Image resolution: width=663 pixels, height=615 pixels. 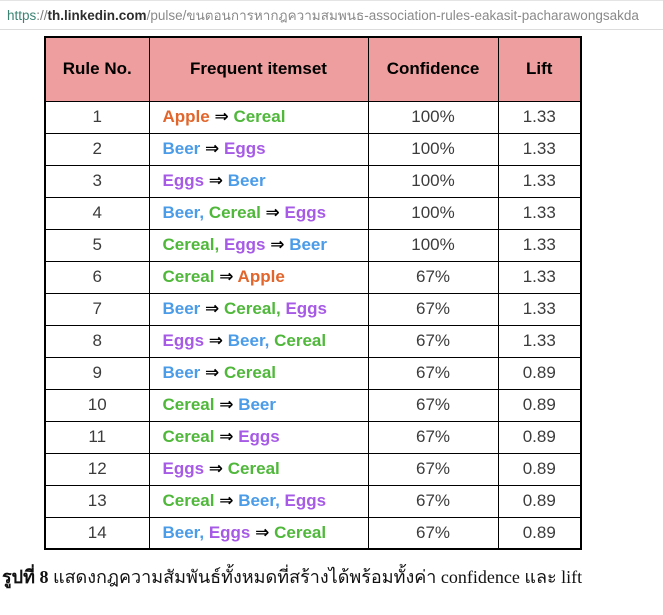 I want to click on frequent-itemset-cell: Beer ⇒ Eggs, so click(x=258, y=149).